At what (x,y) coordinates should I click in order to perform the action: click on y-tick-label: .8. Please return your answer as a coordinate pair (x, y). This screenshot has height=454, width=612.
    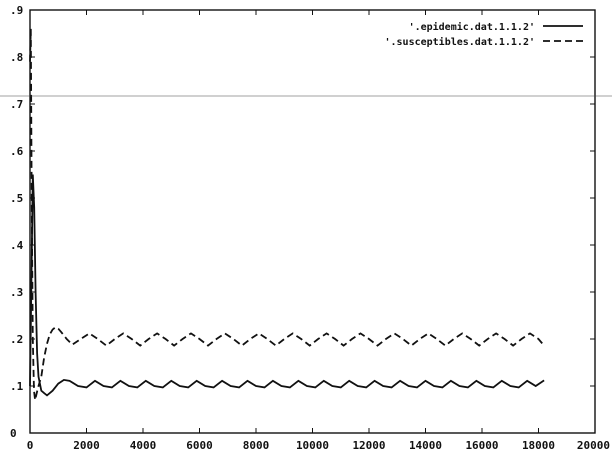
    Looking at the image, I should click on (16, 57).